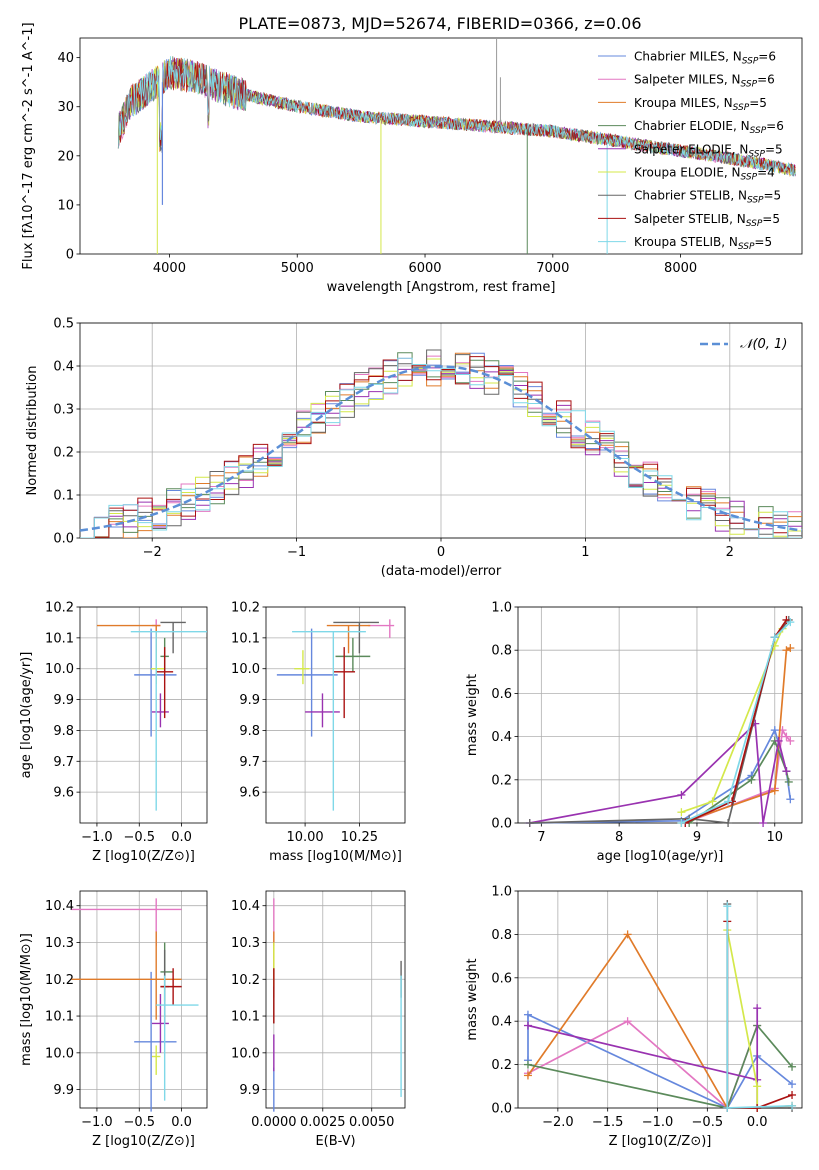  I want to click on y-tick-label: 20, so click(65, 156).